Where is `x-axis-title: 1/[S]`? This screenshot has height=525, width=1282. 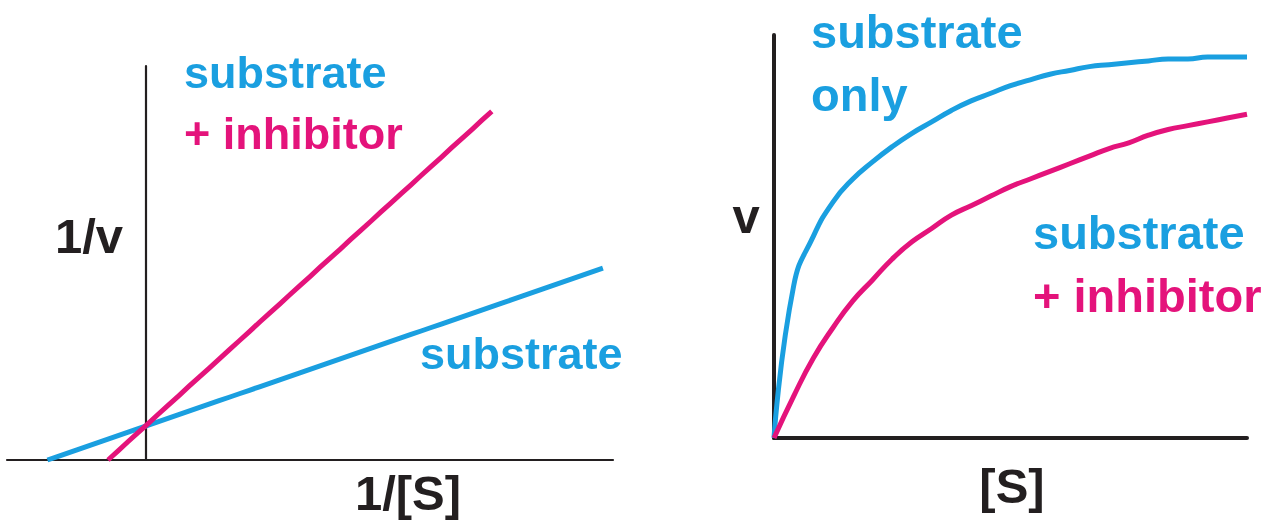
x-axis-title: 1/[S] is located at coordinates (408, 493).